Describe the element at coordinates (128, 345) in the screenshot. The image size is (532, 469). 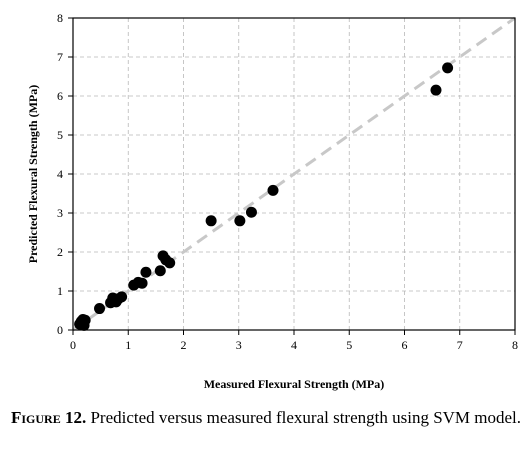
I see `x-tick-label: 1` at that location.